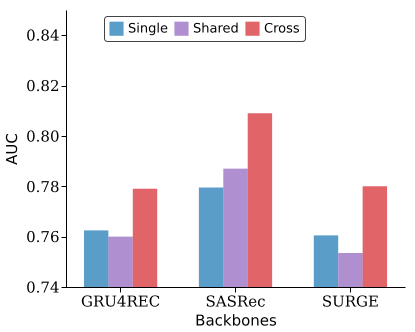 Image resolution: width=415 pixels, height=332 pixels. What do you see at coordinates (236, 321) in the screenshot?
I see `x-axis-title: Backbones` at bounding box center [236, 321].